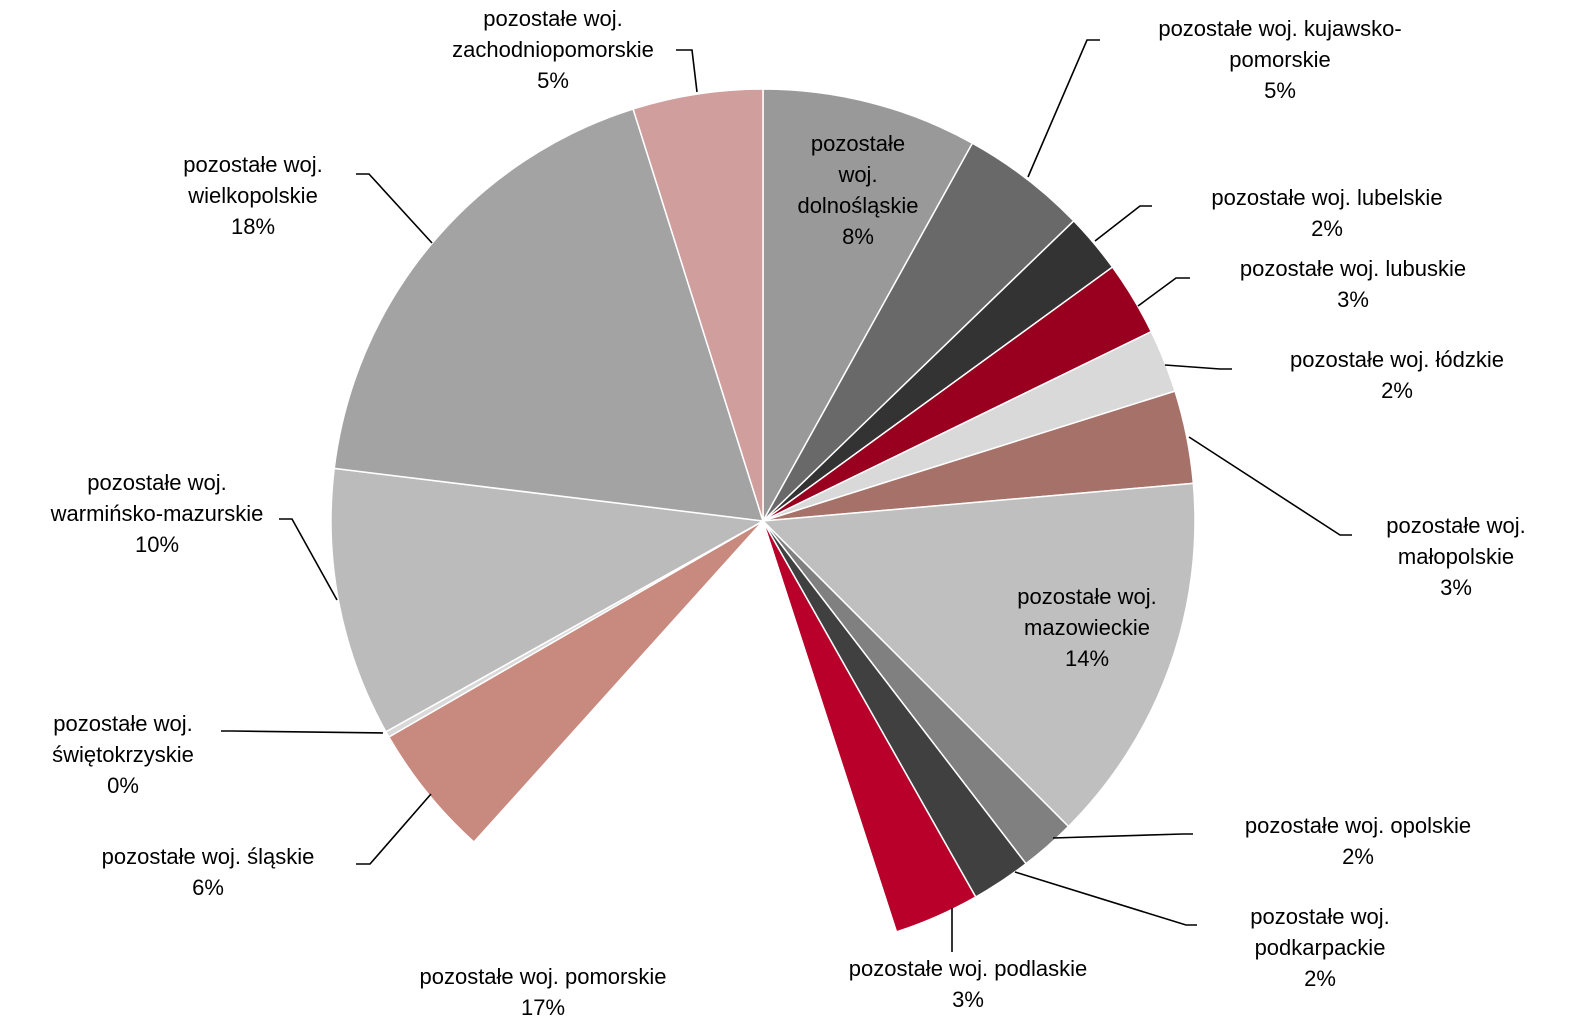 The width and height of the screenshot is (1570, 1021). What do you see at coordinates (542, 992) in the screenshot?
I see `slice-label-pomorskie: pozostałe woj. pomorskie 17%` at bounding box center [542, 992].